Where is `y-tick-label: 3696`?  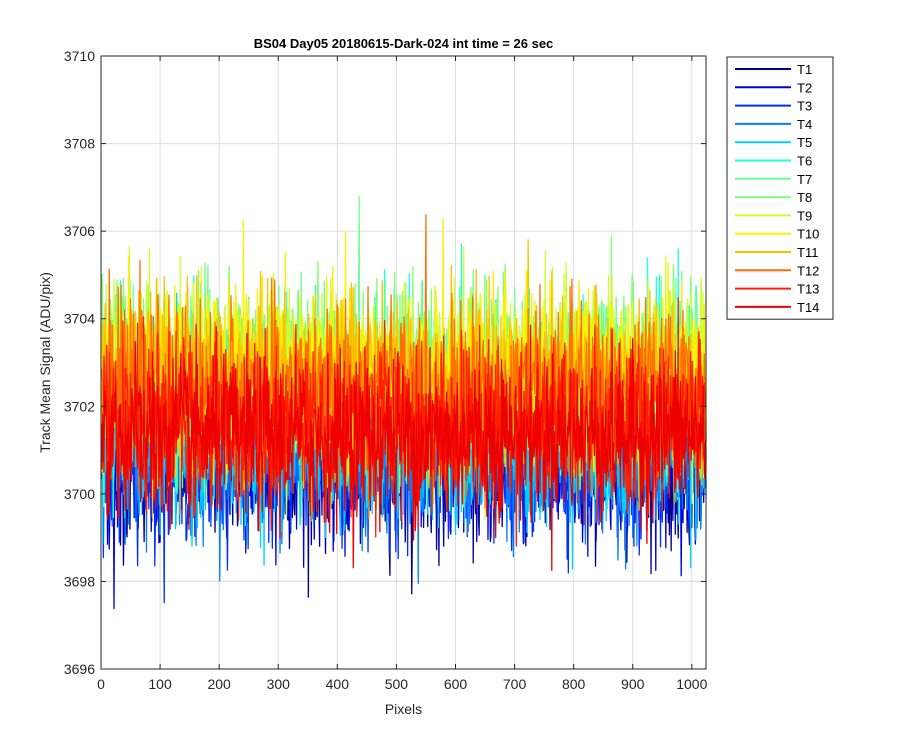 y-tick-label: 3696 is located at coordinates (79, 669).